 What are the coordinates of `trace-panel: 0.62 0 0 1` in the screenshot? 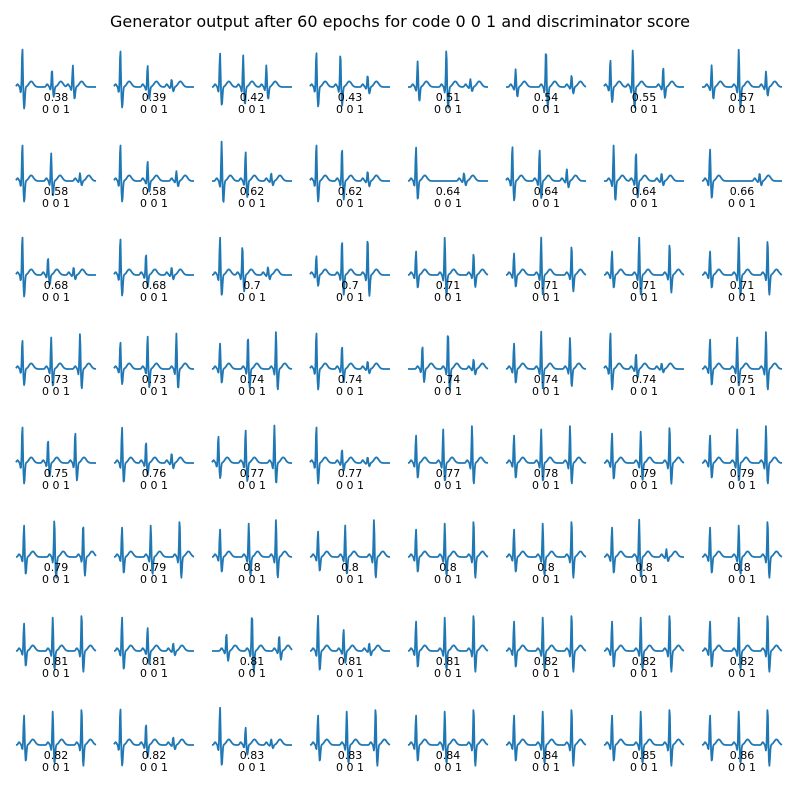 It's located at (350, 181).